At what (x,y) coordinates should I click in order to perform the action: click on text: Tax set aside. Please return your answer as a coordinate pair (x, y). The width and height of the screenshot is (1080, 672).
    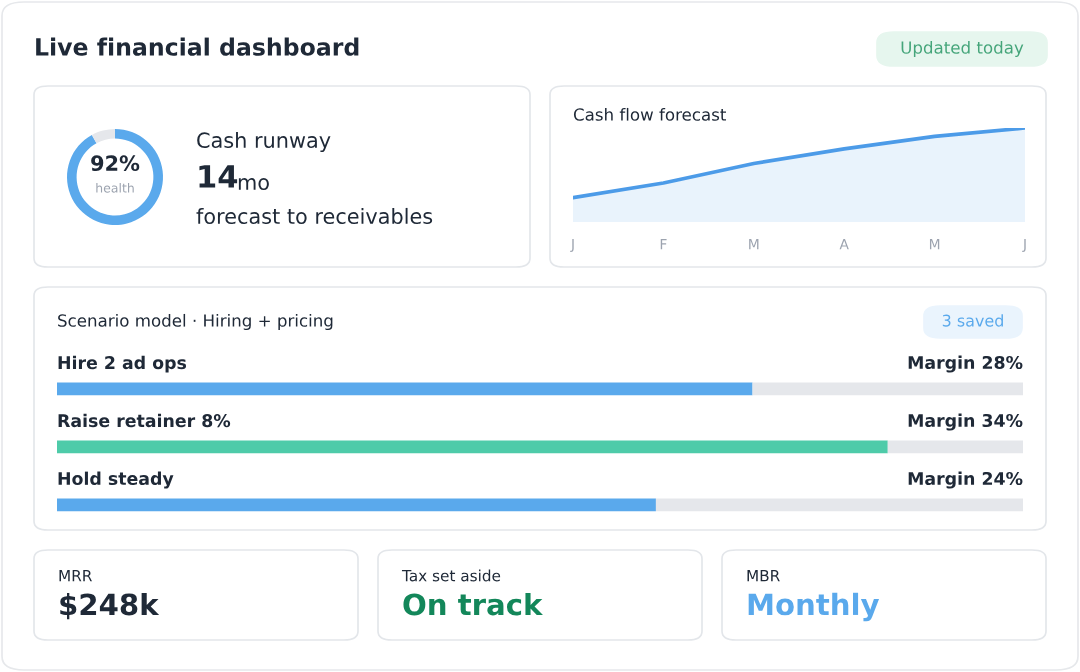
    Looking at the image, I should click on (451, 575).